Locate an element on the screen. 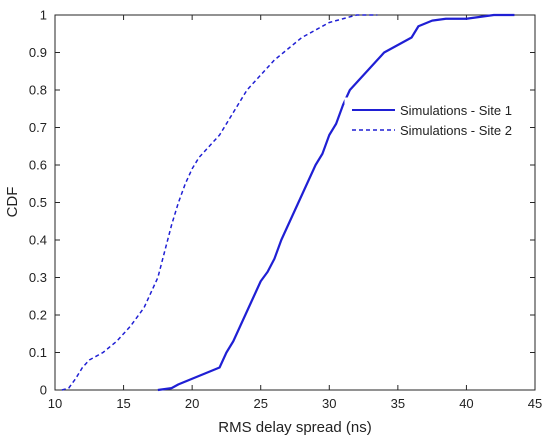 The image size is (550, 445). y-tick-label: 1 is located at coordinates (43, 15).